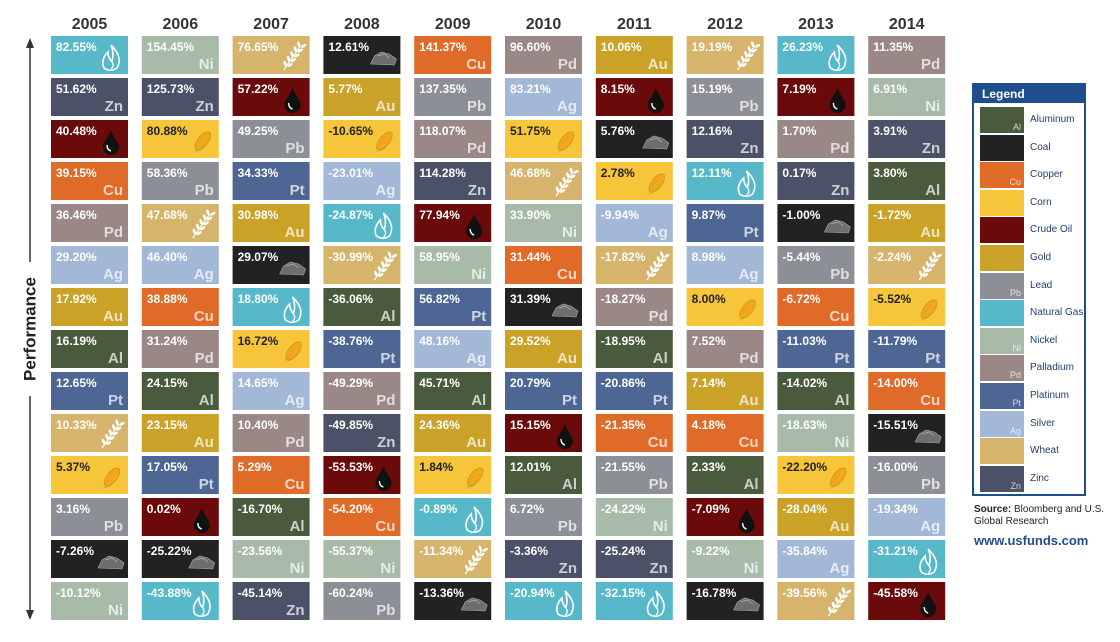 This screenshot has width=1120, height=642. I want to click on legend-label: Crude Oil, so click(1051, 230).